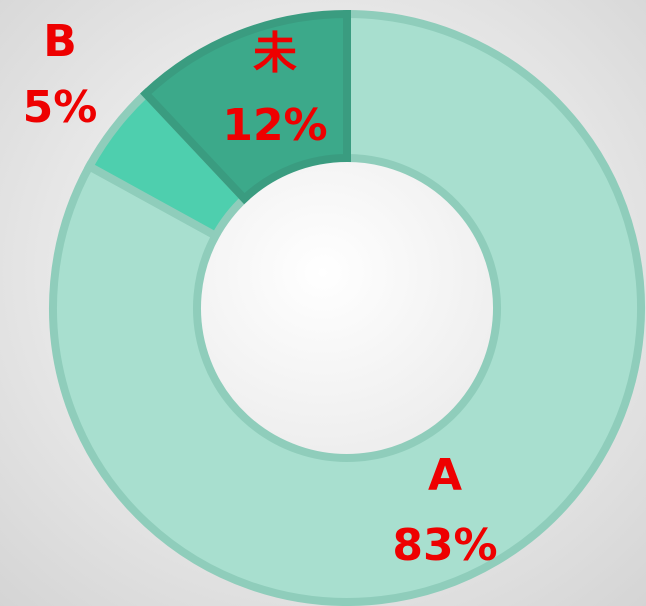  What do you see at coordinates (60, 107) in the screenshot?
I see `value-label: 5%` at bounding box center [60, 107].